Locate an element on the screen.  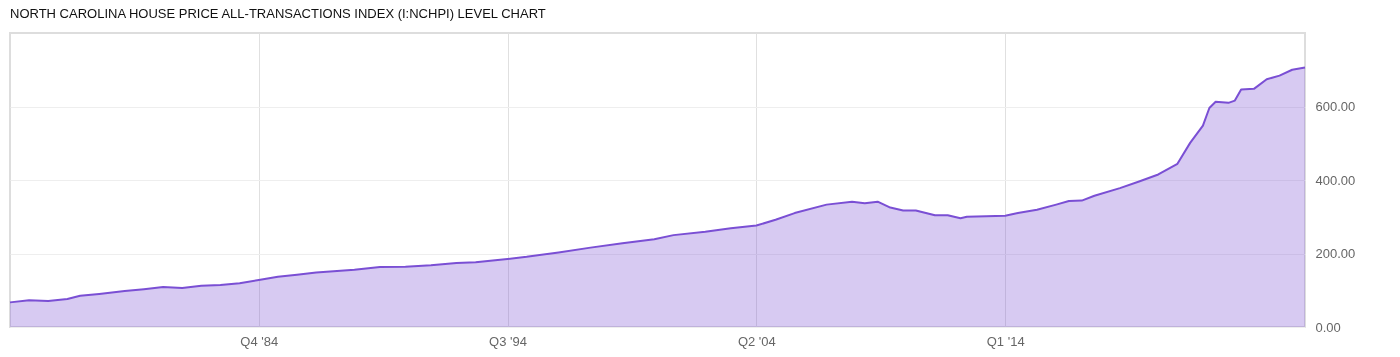
chart-title: NORTH CAROLINA HOUSE PRICE ALL-TRANSACTIONS INDEX (I:NCHPI) LEVEL CHART is located at coordinates (278, 13).